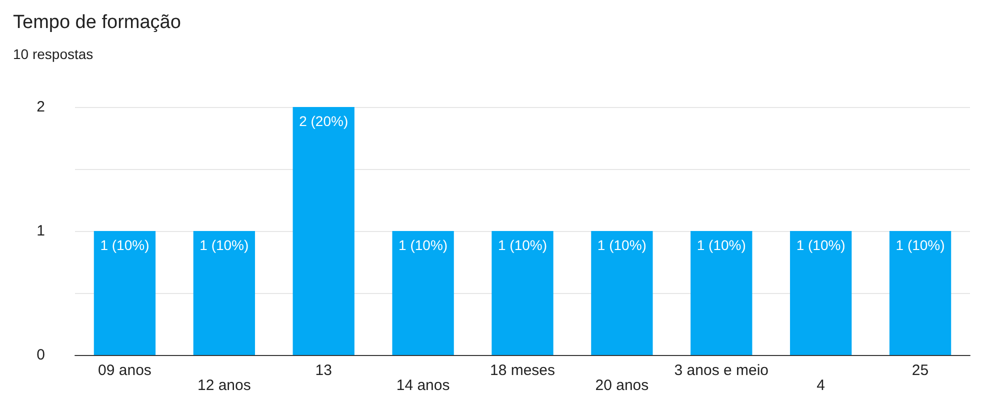  Describe the element at coordinates (323, 121) in the screenshot. I see `data-label: 2 (20%)` at that location.